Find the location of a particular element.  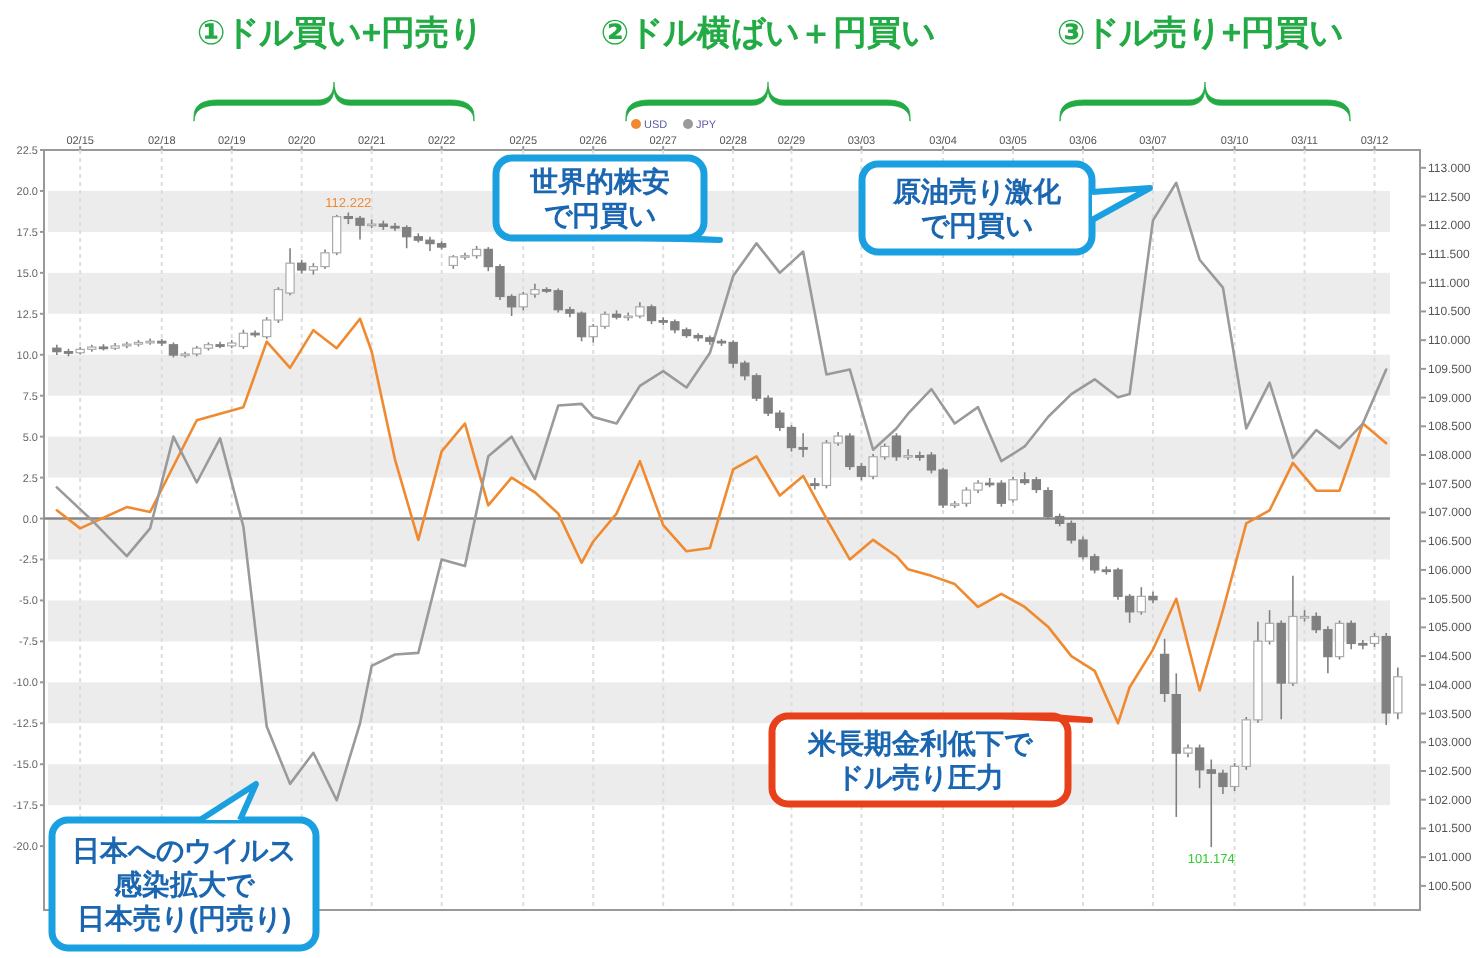

annotation: 世界的株安で円買い is located at coordinates (599, 198).